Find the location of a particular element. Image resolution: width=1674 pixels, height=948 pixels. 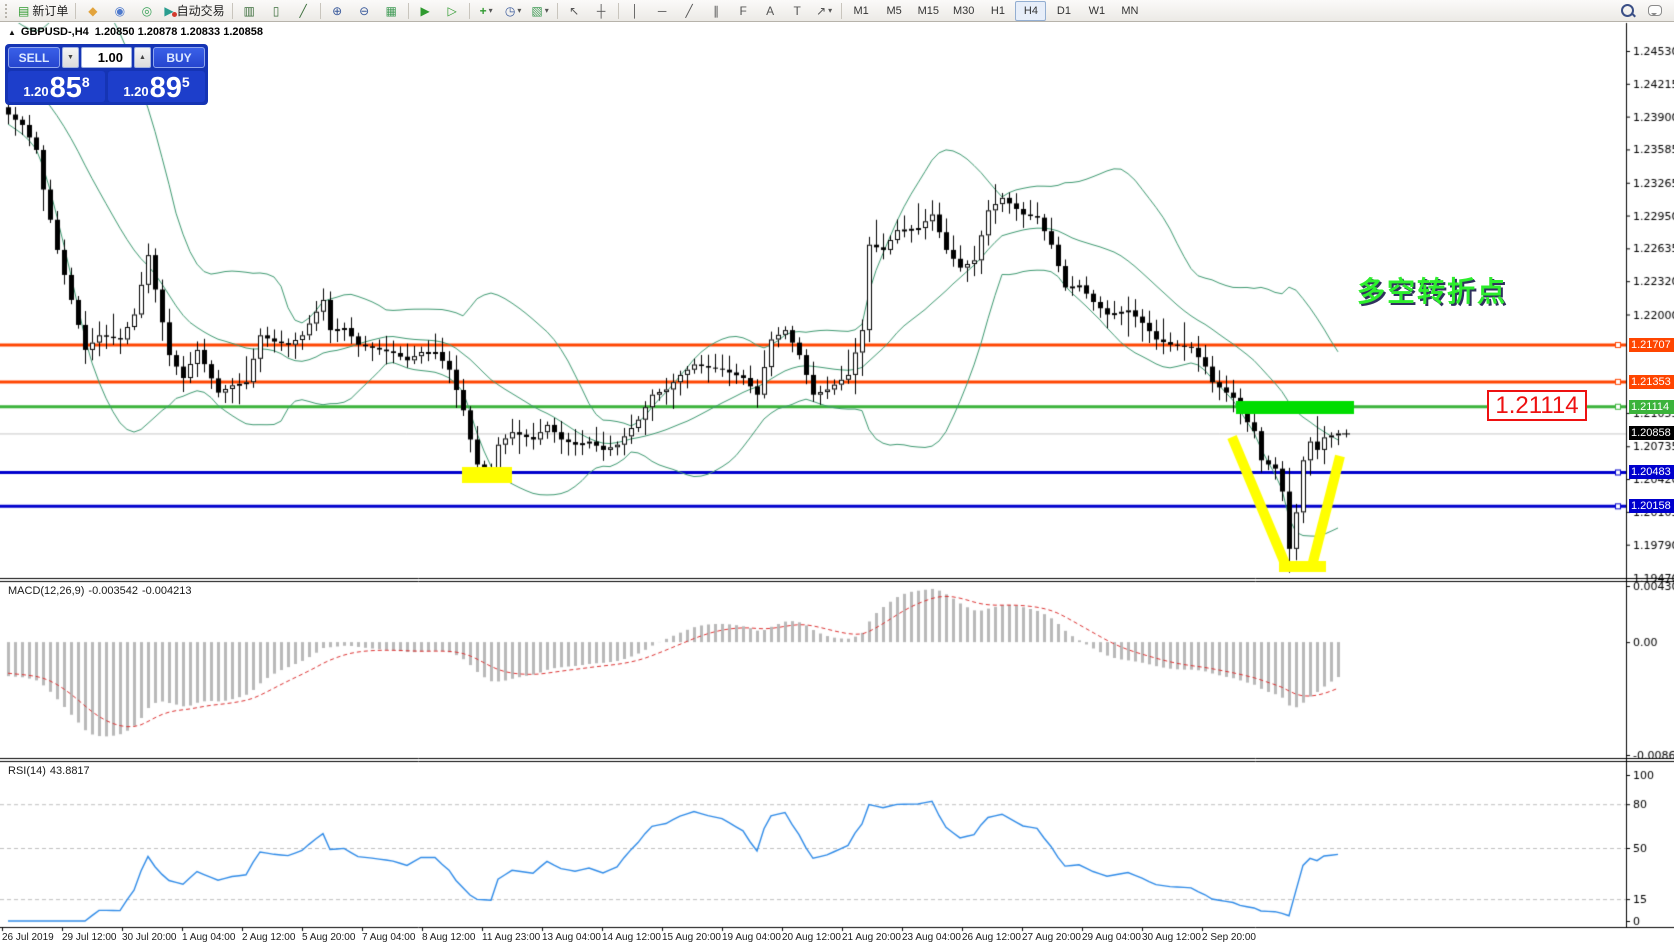

text-button: A is located at coordinates (770, 11).